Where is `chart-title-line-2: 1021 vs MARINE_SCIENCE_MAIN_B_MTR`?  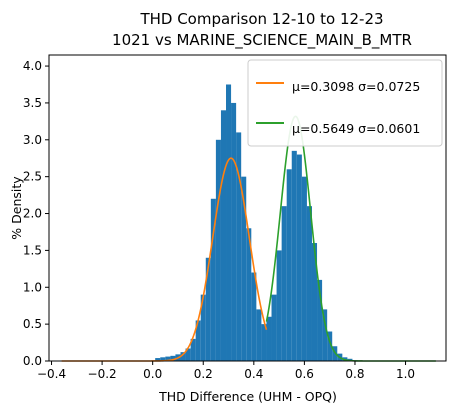
chart-title-line-2: 1021 vs MARINE_SCIENCE_MAIN_B_MTR is located at coordinates (262, 40).